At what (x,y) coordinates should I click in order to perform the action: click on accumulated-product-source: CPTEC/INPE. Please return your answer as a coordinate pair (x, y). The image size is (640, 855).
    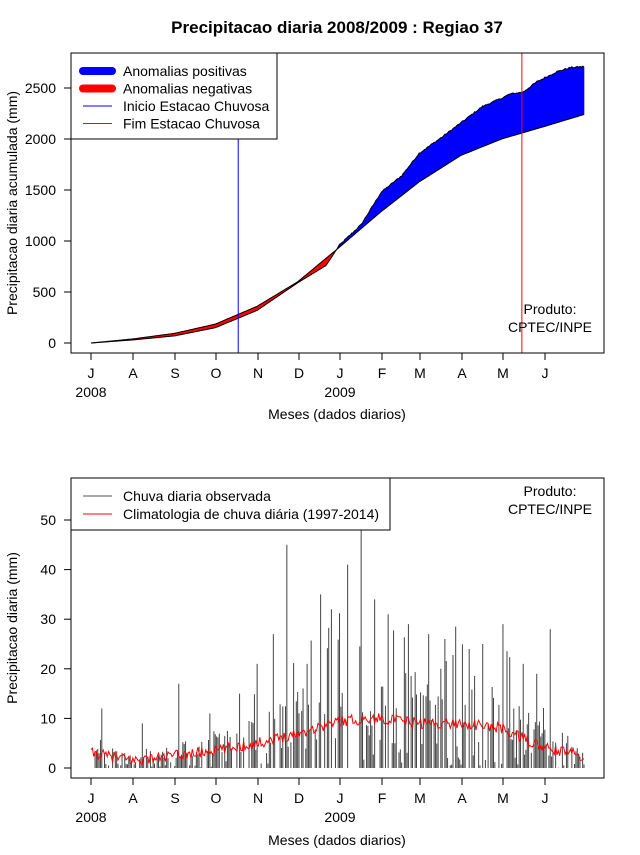
    Looking at the image, I should click on (550, 327).